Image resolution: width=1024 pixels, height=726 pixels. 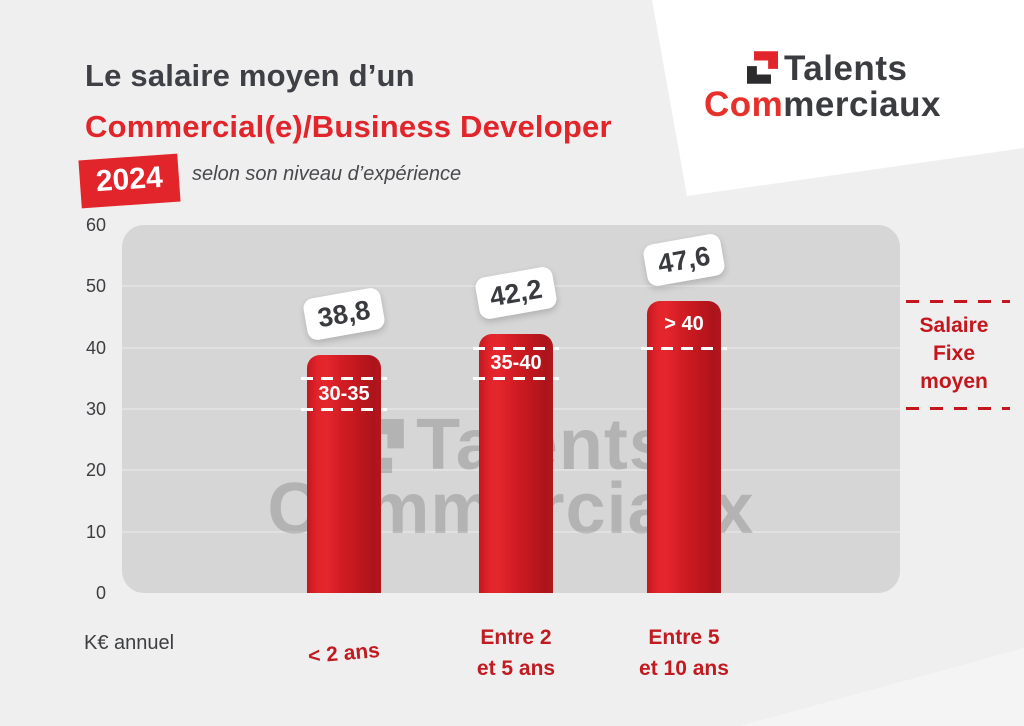 I want to click on logo-word-talents: Talents, so click(x=846, y=68).